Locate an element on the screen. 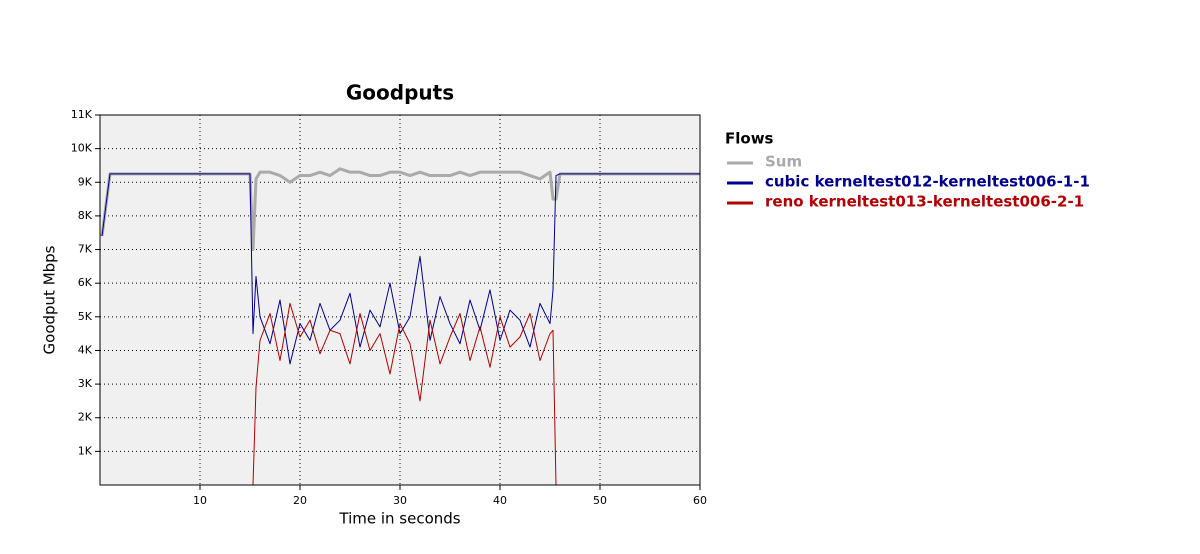 Image resolution: width=1200 pixels, height=554 pixels. legend-label: cubic kerneltest012-kerneltest006-1-1 is located at coordinates (927, 182).